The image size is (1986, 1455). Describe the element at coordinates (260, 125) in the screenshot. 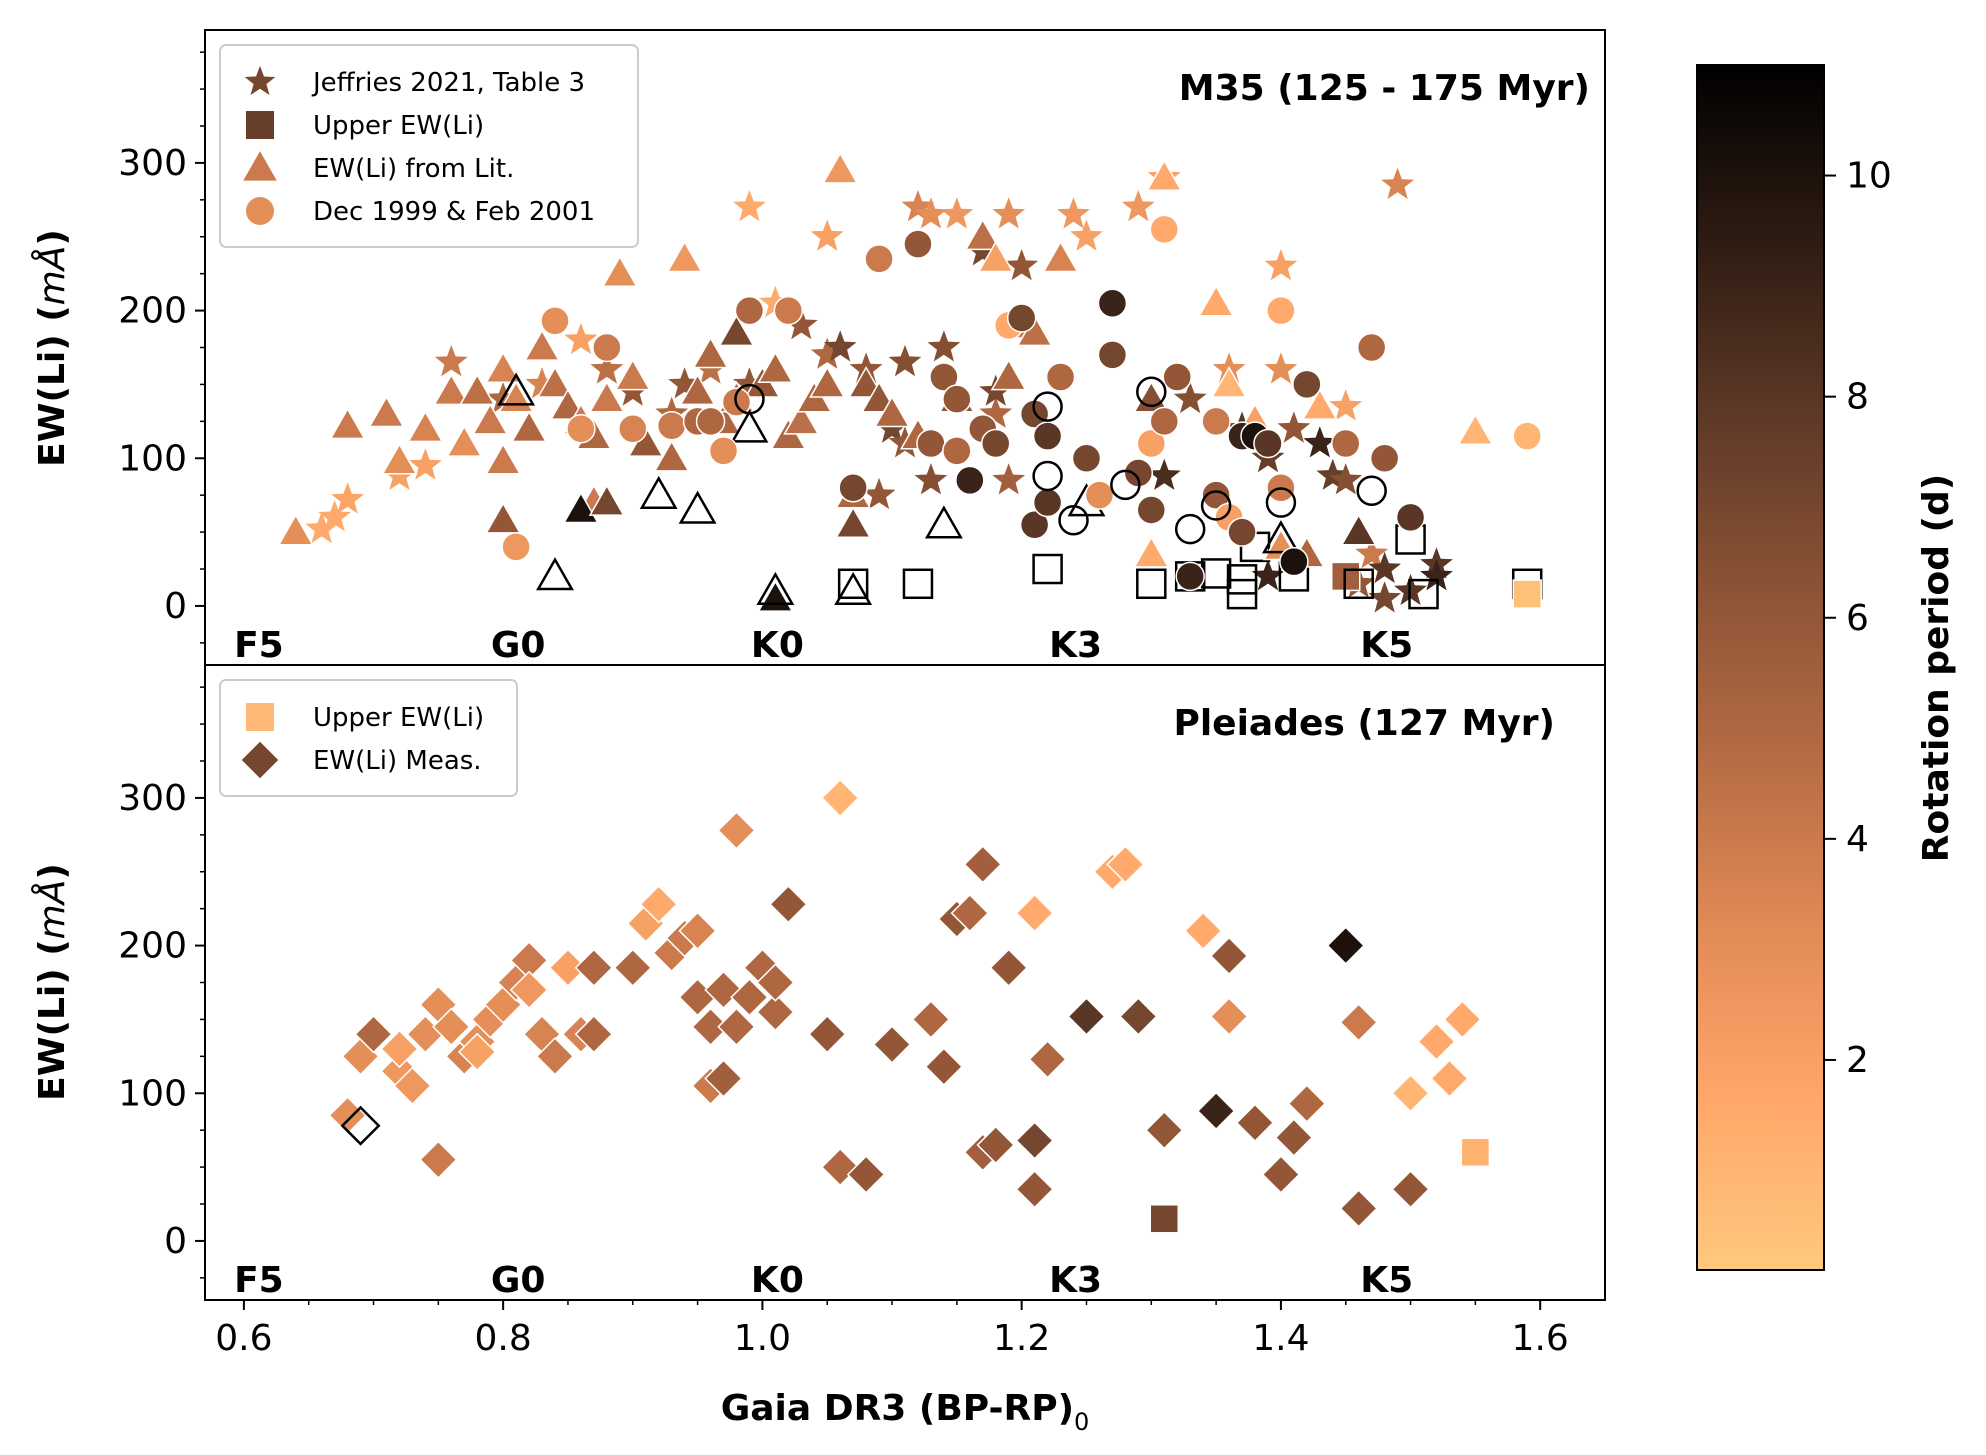

I see `m35-legend-square-marker` at that location.